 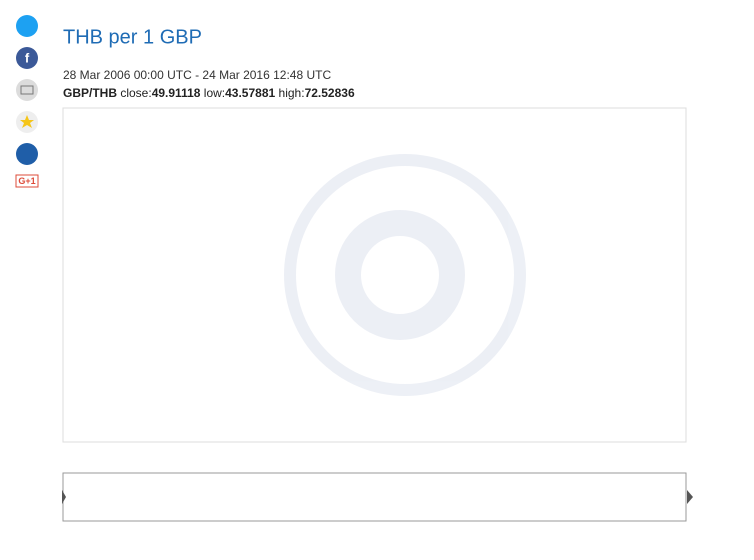 I want to click on gplus-glyph: G+1, so click(x=26, y=181).